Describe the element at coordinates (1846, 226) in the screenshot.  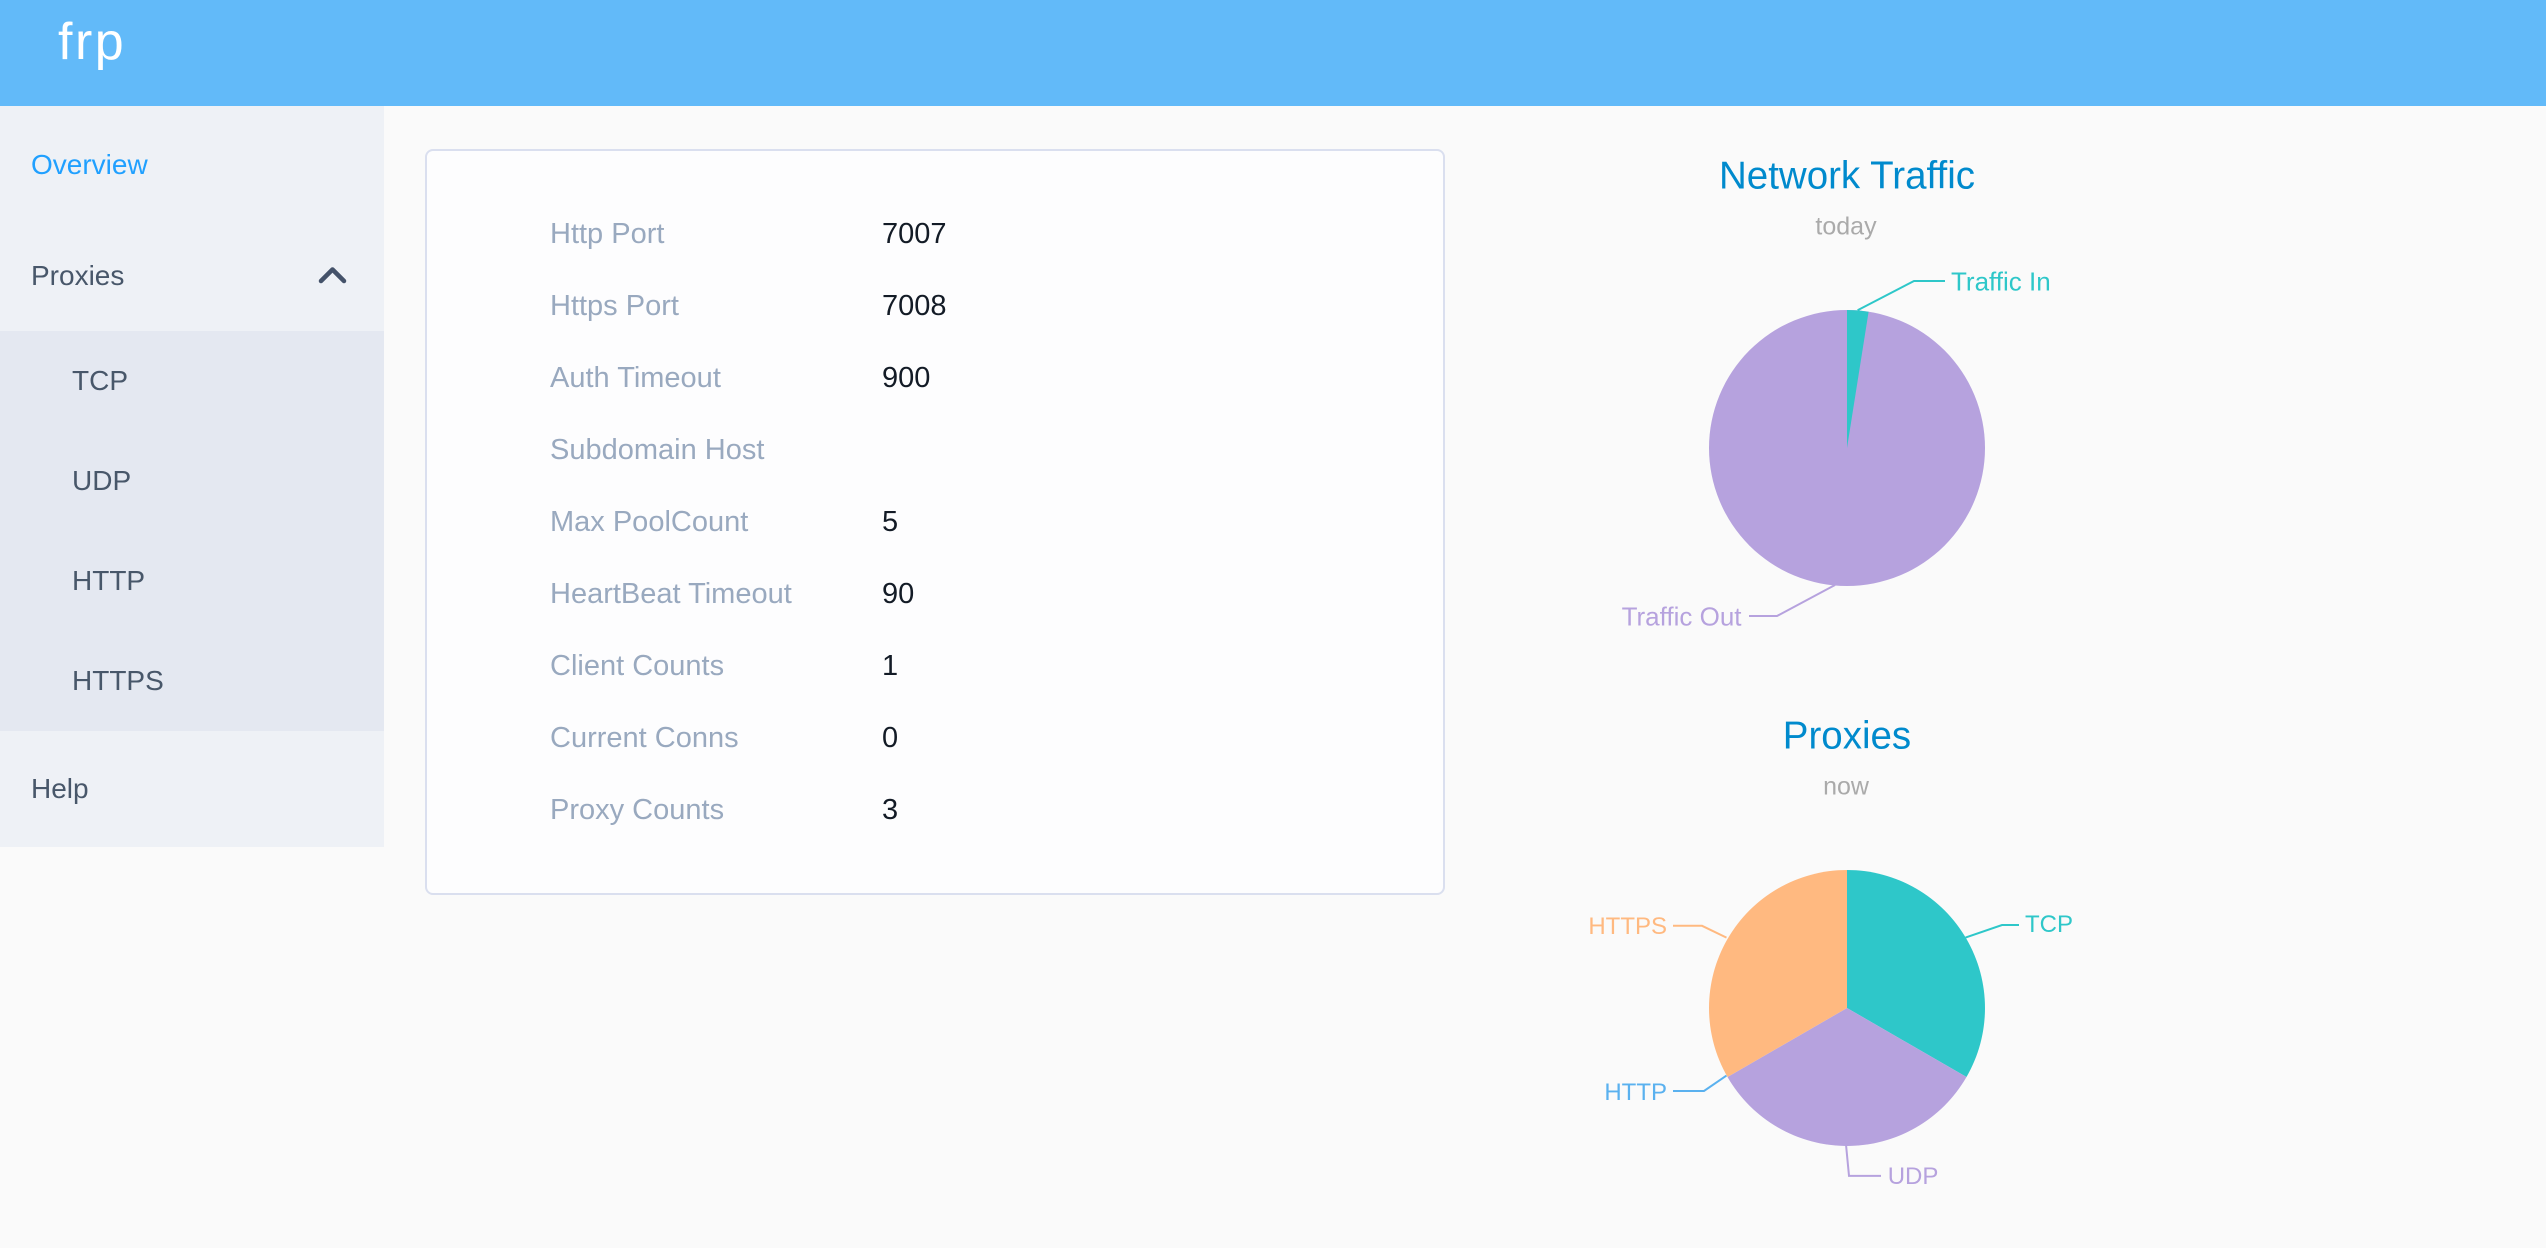
I see `svg-text: today` at that location.